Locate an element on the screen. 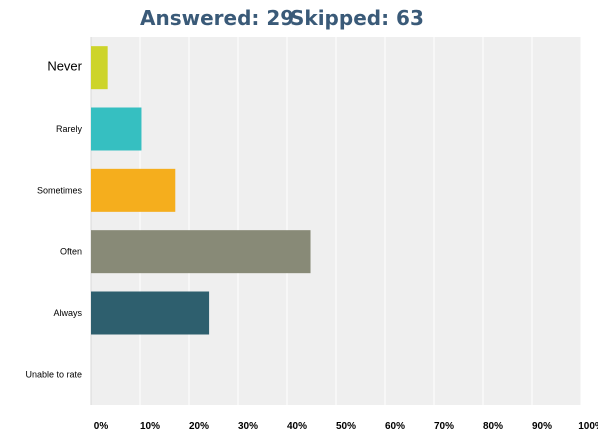  answered-count: Answered: 29 is located at coordinates (217, 18).